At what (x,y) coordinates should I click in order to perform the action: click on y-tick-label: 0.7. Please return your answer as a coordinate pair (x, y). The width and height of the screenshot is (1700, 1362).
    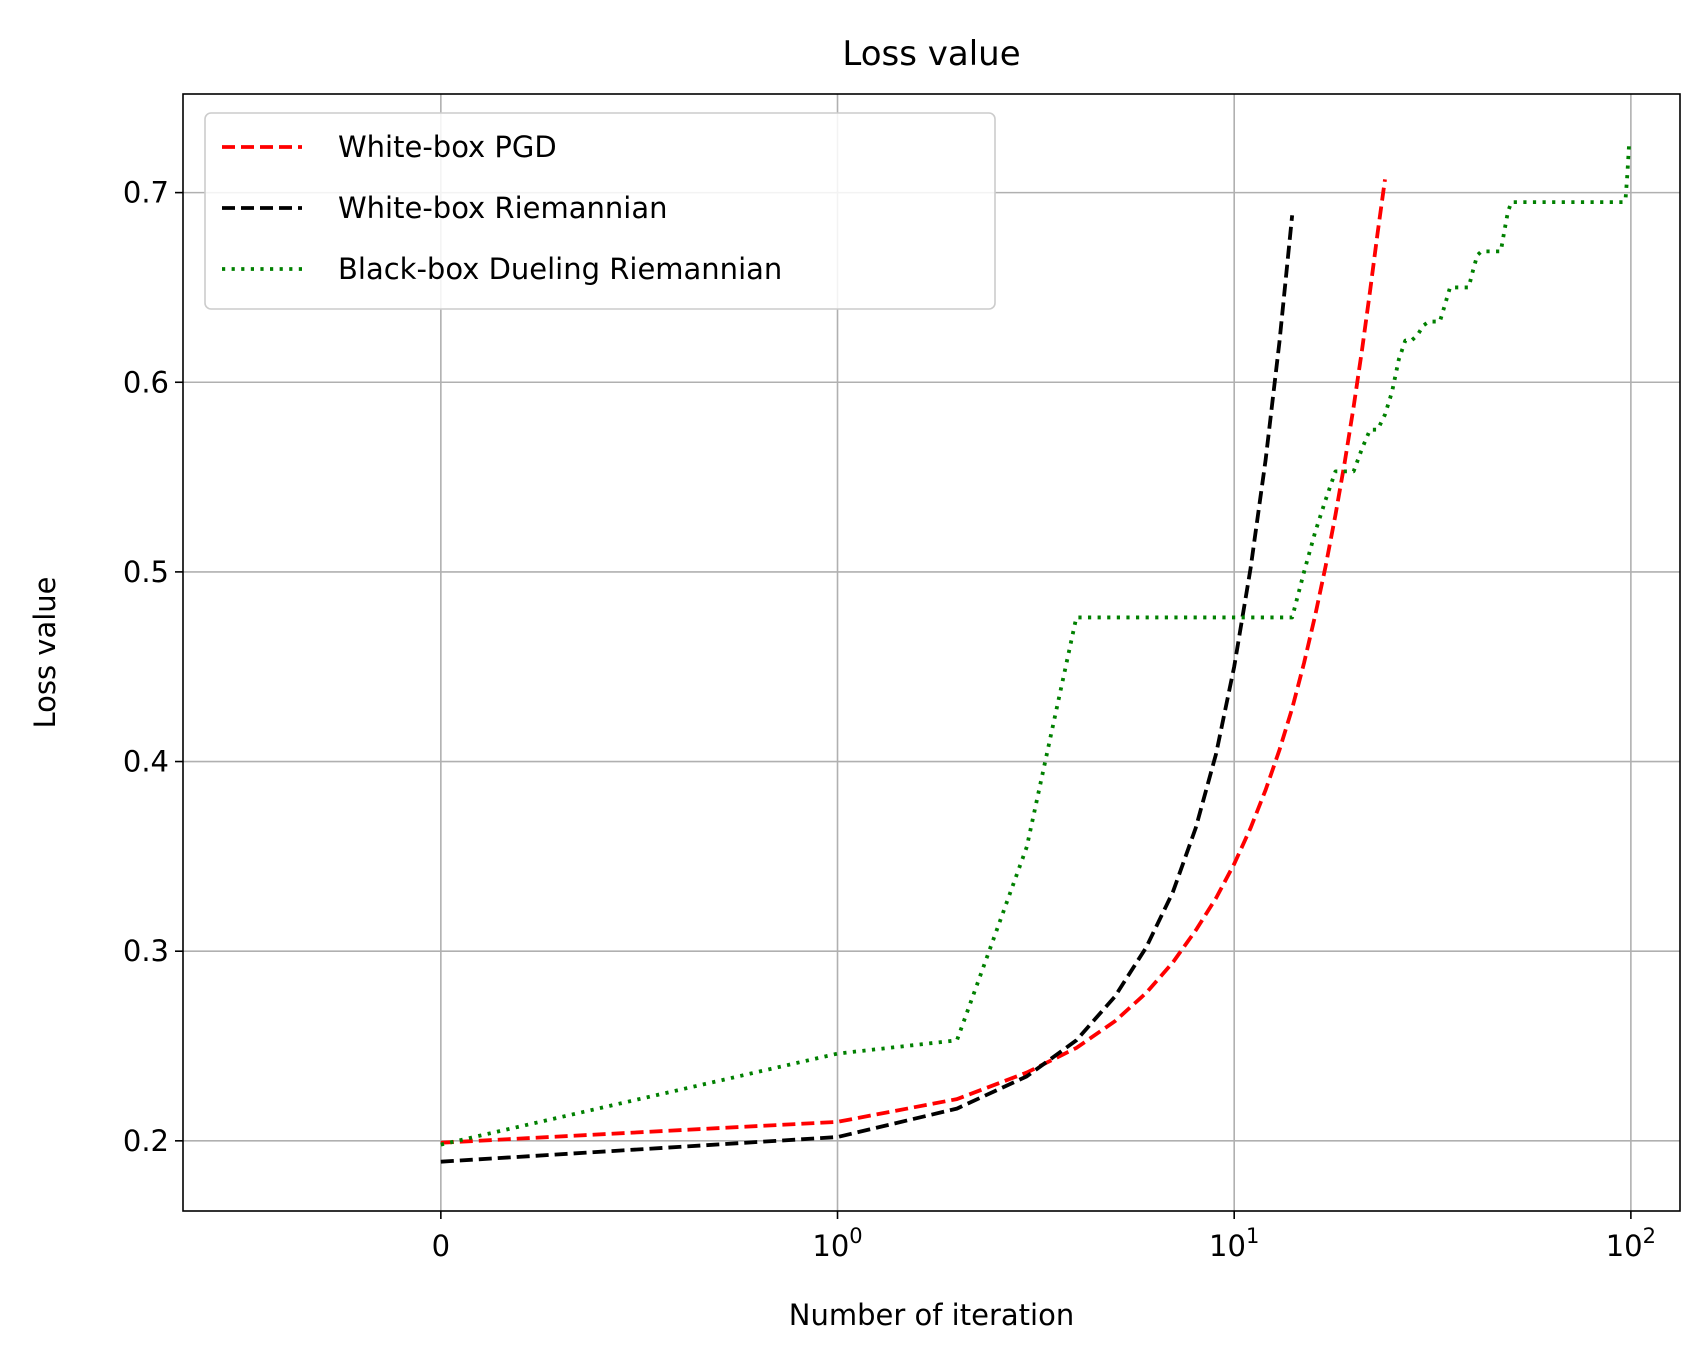
    Looking at the image, I should click on (146, 193).